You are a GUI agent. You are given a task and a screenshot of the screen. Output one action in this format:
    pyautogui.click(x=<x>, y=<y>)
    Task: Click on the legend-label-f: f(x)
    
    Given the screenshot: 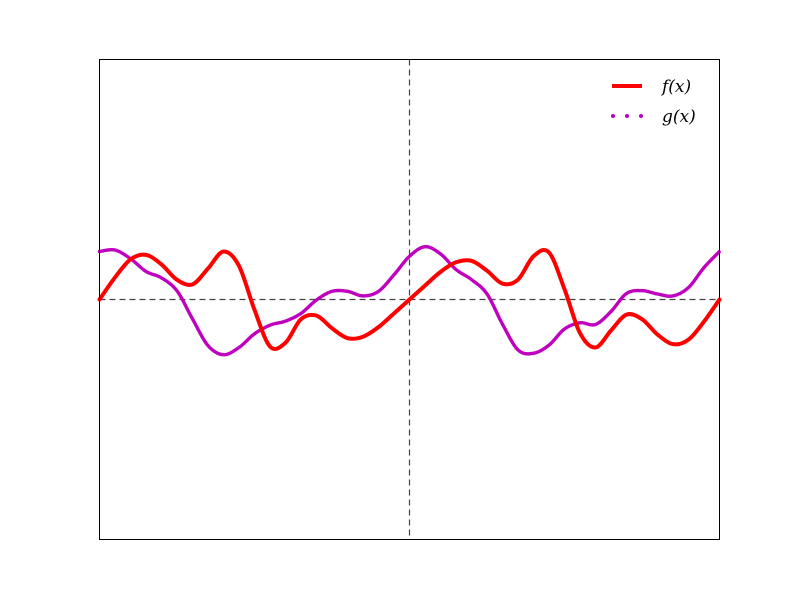 What is the action you would take?
    pyautogui.click(x=675, y=87)
    